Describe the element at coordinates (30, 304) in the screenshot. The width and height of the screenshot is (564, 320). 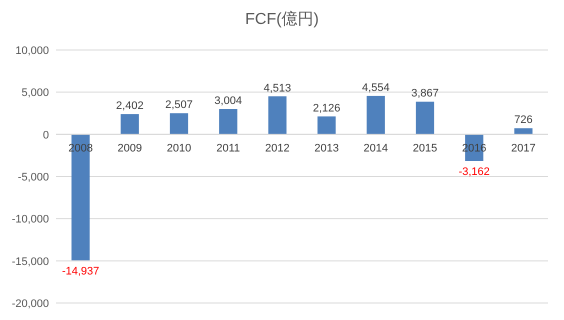
I see `y-tick-label: -20,000` at that location.